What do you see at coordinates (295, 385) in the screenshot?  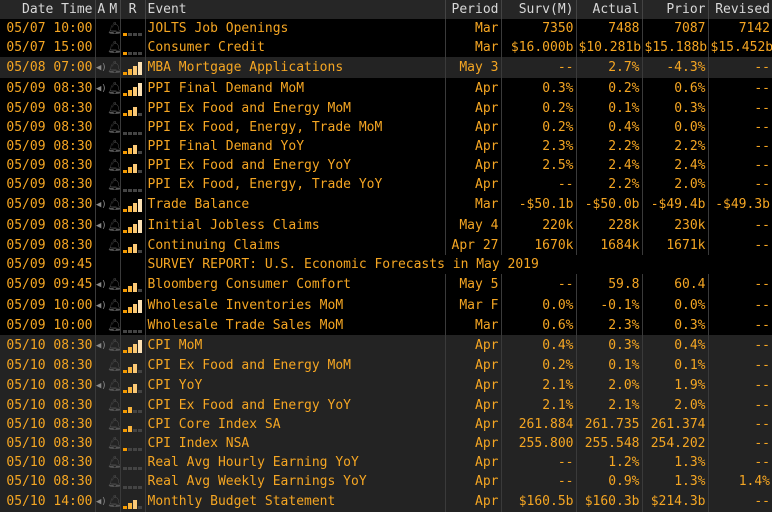 I see `event-name: CPI YoY` at bounding box center [295, 385].